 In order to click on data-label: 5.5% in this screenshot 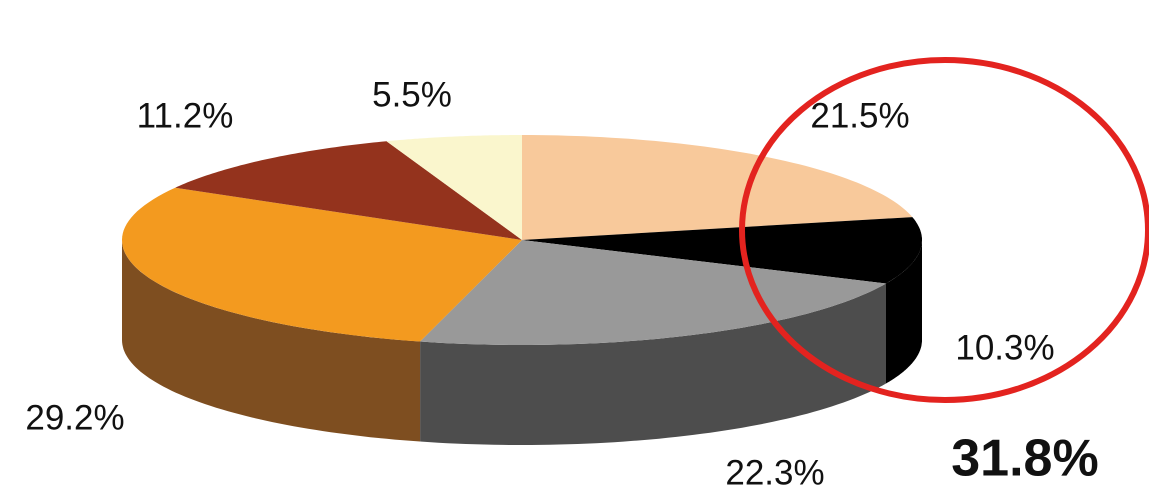, I will do `click(412, 94)`.